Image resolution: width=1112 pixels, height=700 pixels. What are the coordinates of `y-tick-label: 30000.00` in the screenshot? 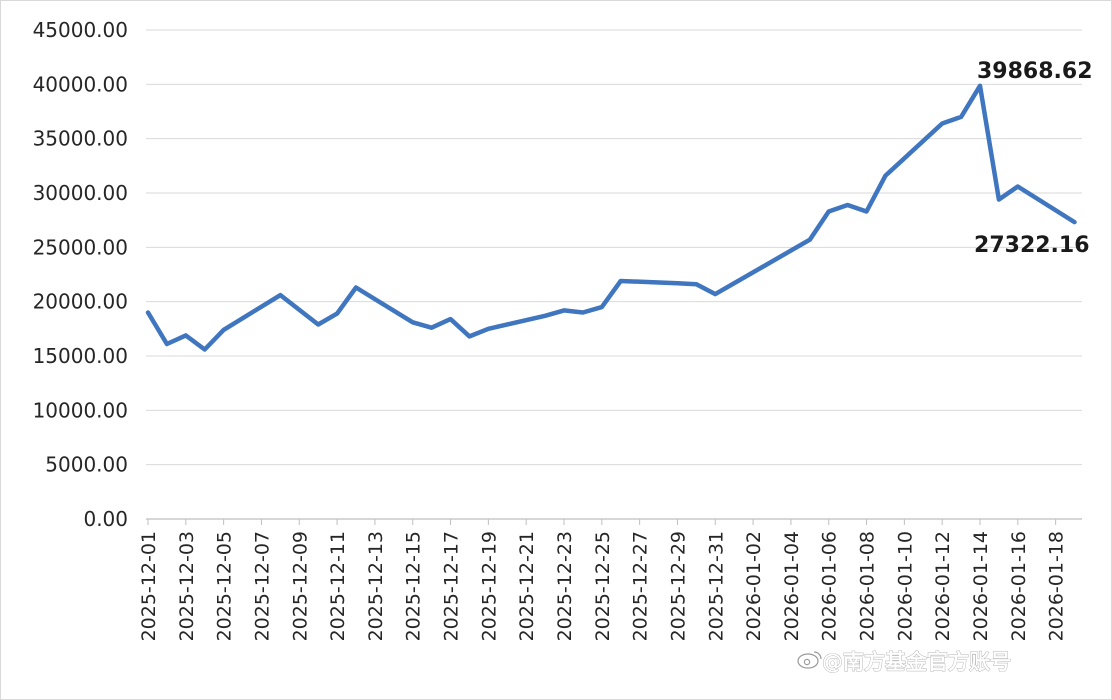 It's located at (80, 193).